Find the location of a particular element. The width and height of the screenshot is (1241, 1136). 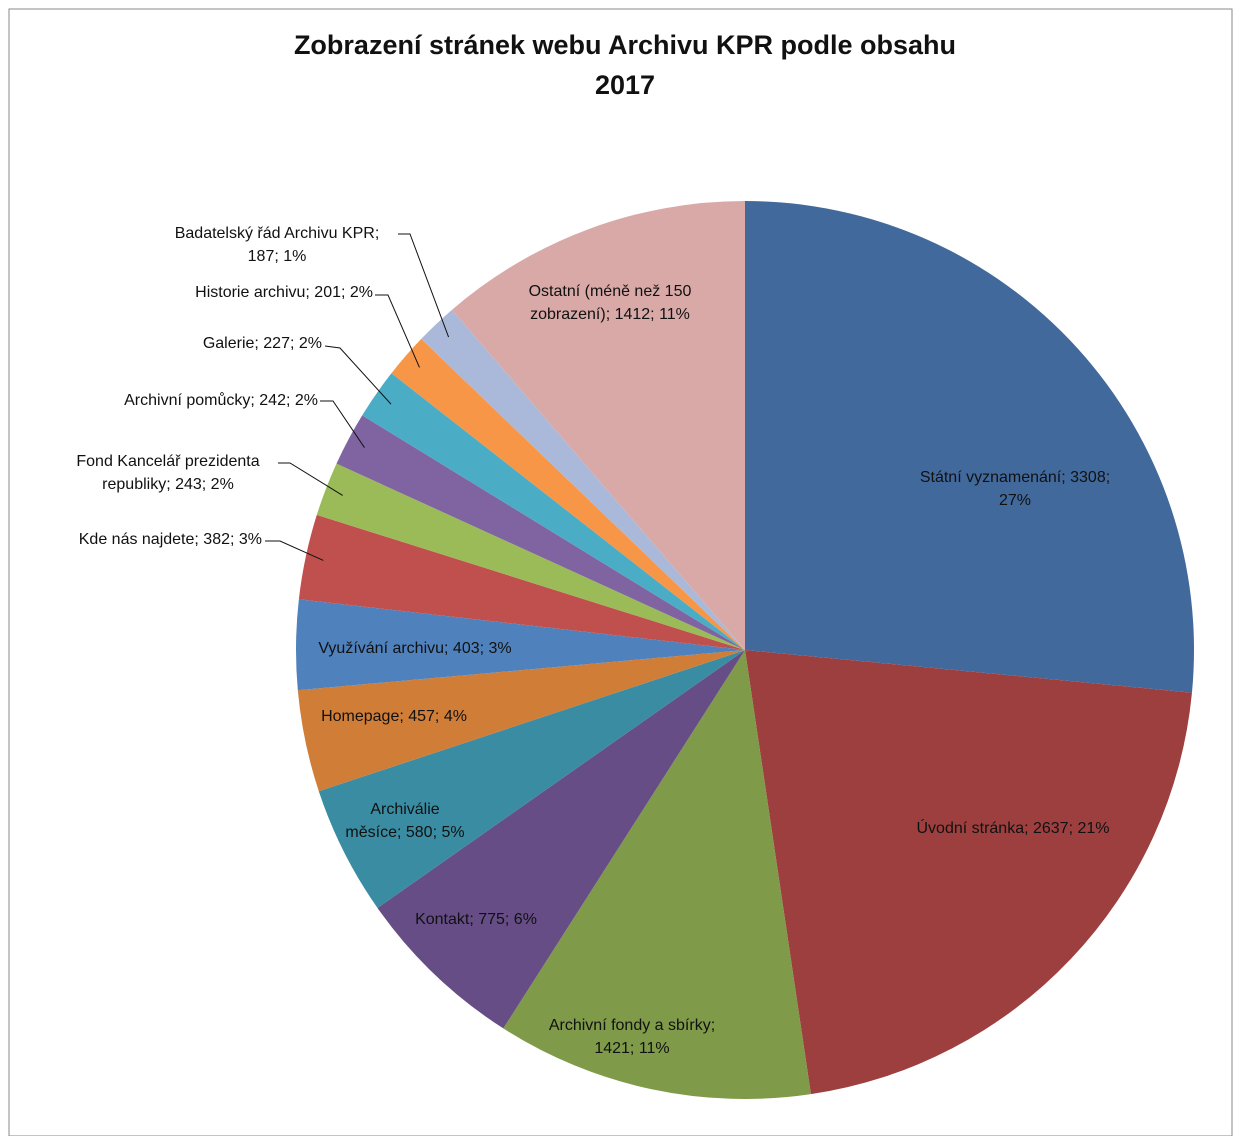

data-label: Archivní pomůcky; 242; 2% is located at coordinates (221, 400).